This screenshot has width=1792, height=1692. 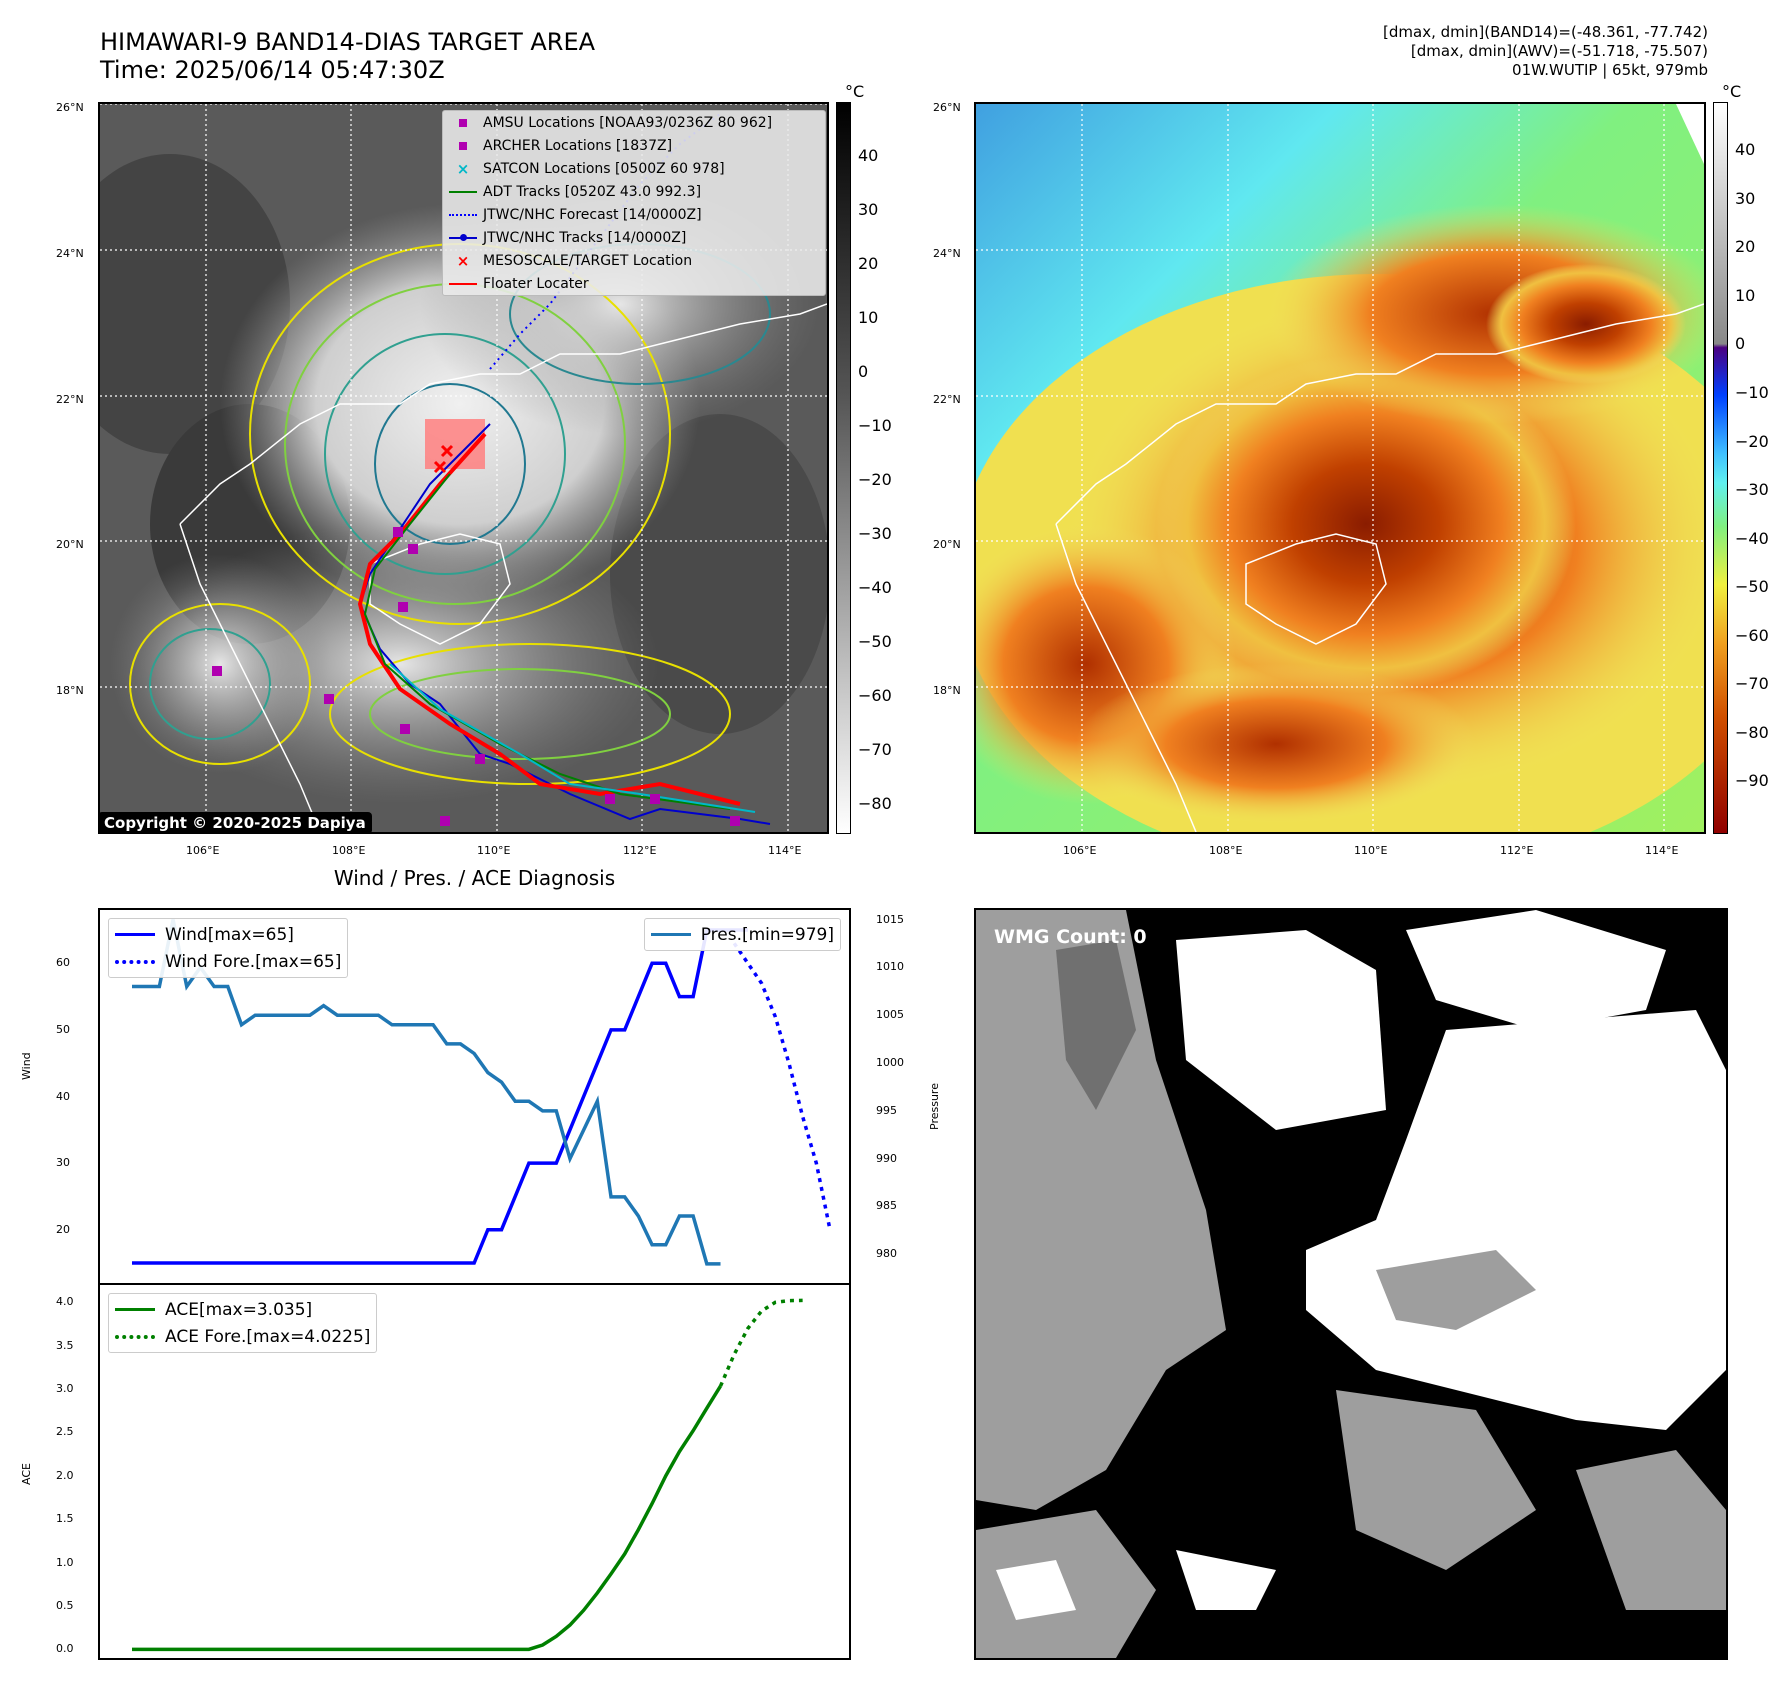 I want to click on legend-item-floater: Floater Locater, so click(x=634, y=283).